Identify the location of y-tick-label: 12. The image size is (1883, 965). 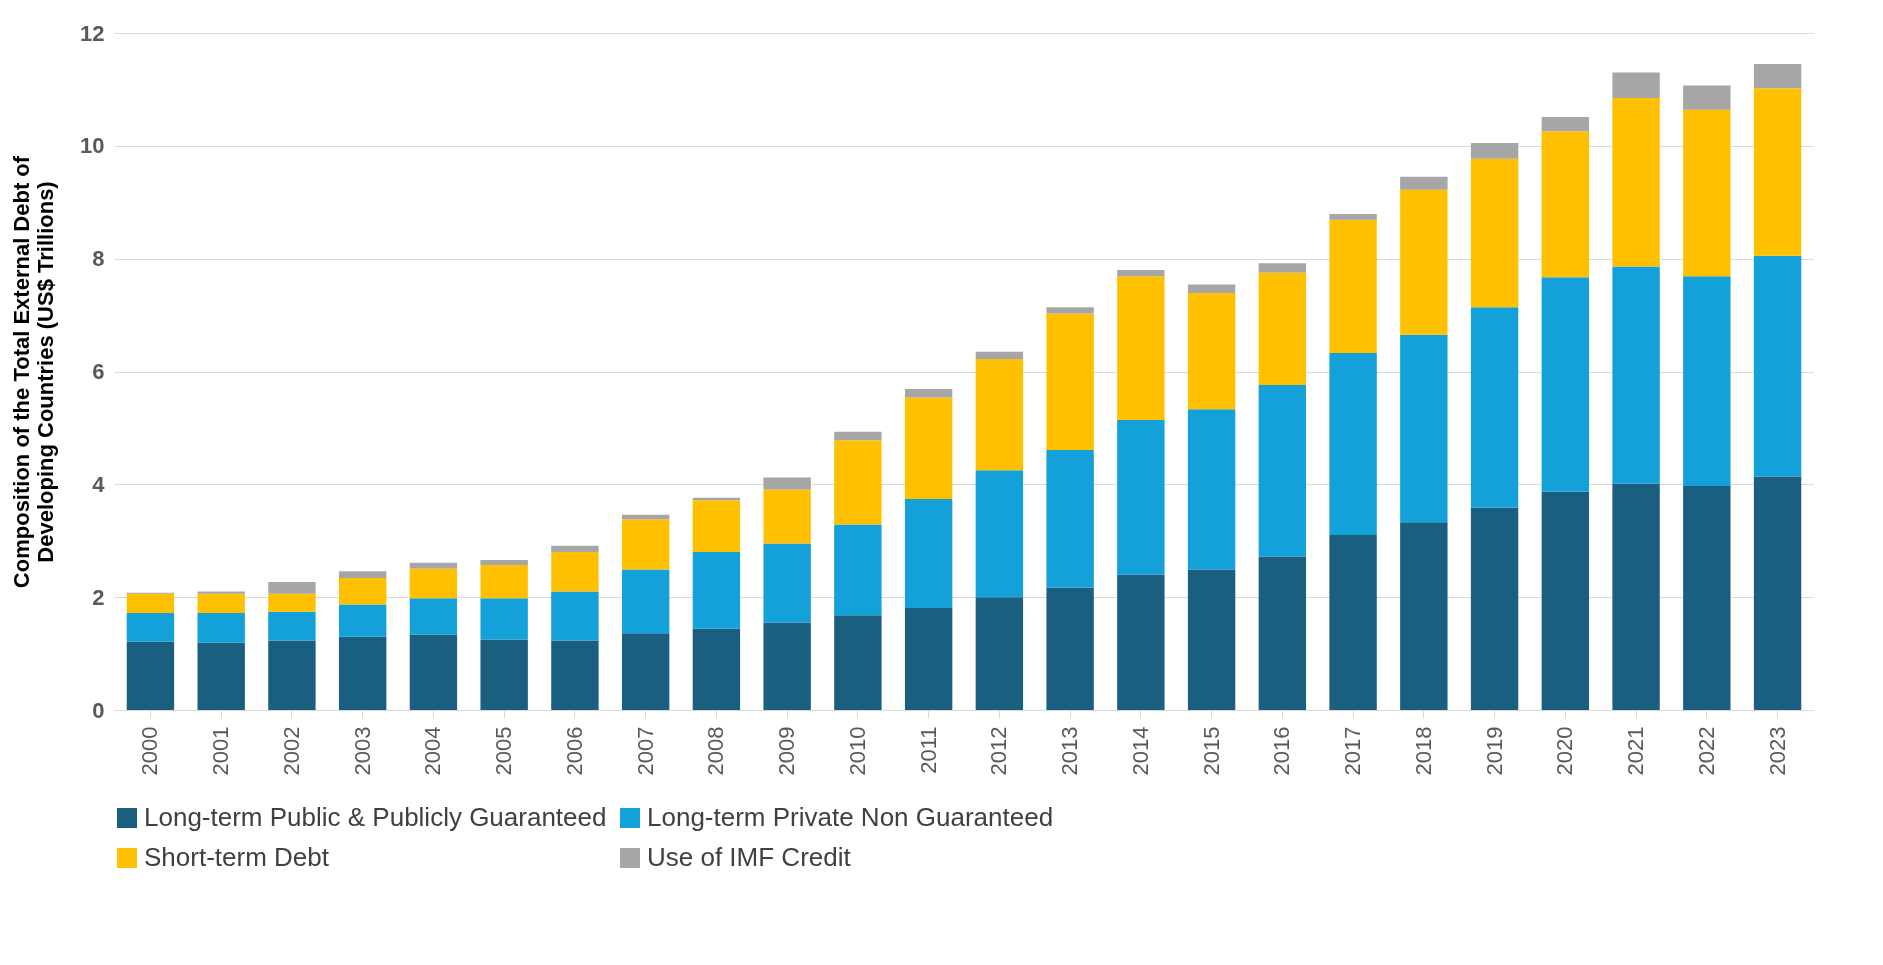
(92, 33).